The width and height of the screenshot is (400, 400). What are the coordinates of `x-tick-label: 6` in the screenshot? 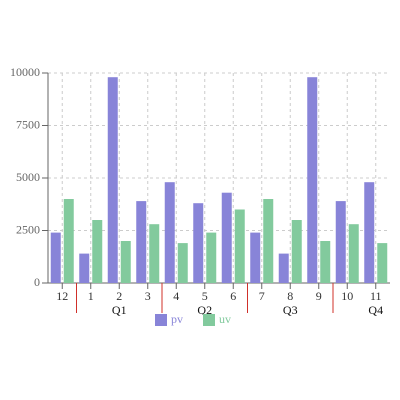 It's located at (233, 296).